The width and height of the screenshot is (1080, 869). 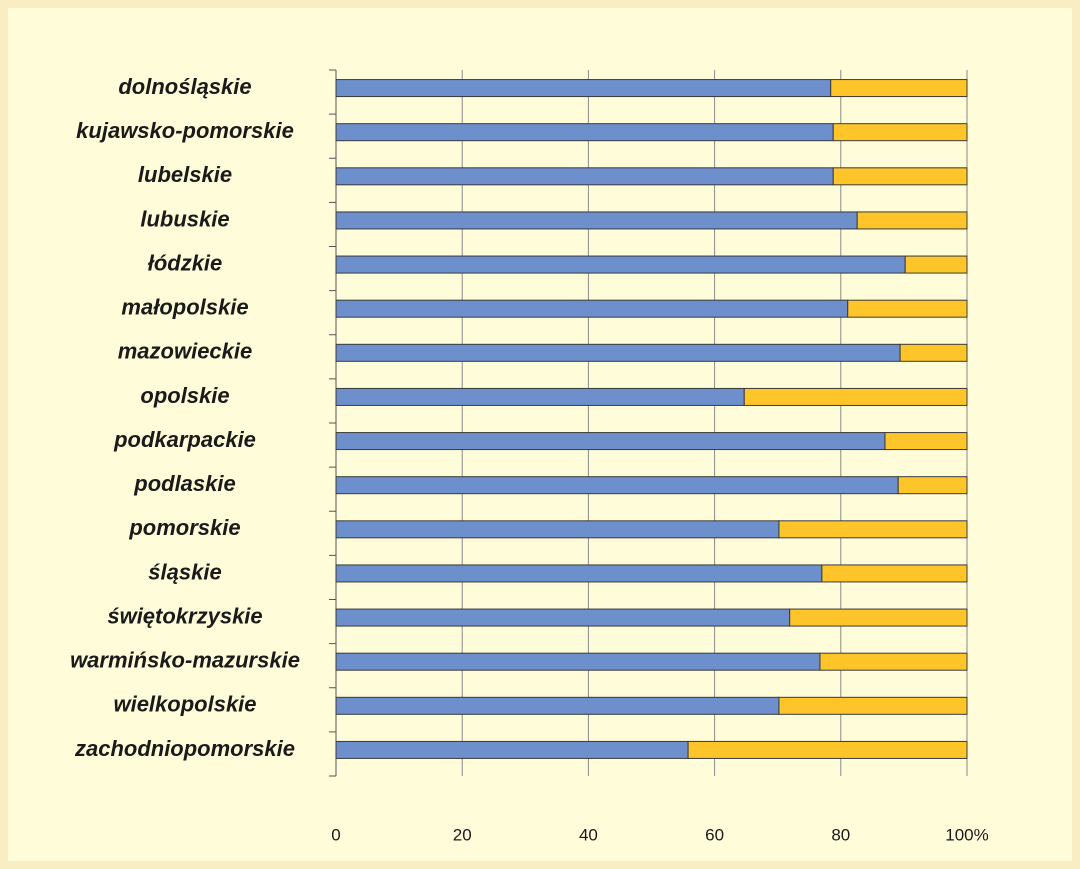 What do you see at coordinates (184, 218) in the screenshot?
I see `y-tick-label: lubuskie` at bounding box center [184, 218].